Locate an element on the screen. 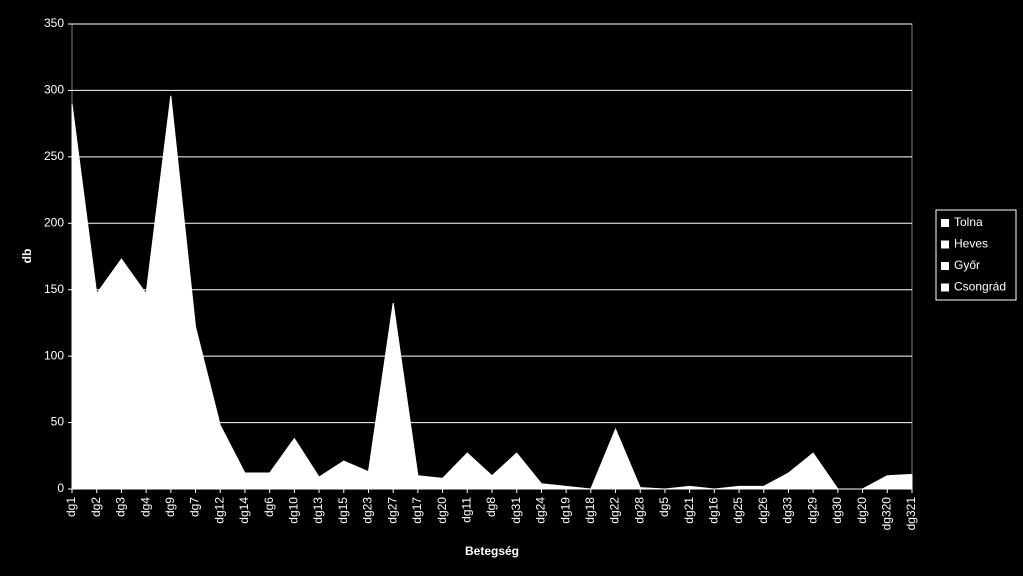 The height and width of the screenshot is (576, 1023). y-tick-label: 50 is located at coordinates (58, 422).